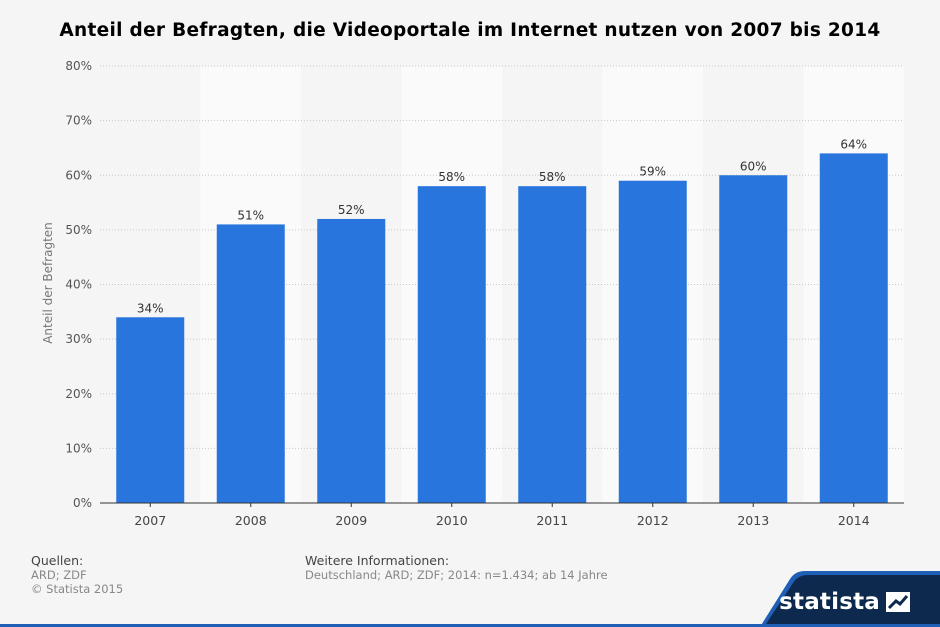 The width and height of the screenshot is (940, 627). Describe the element at coordinates (78, 121) in the screenshot. I see `y-tick-label: 70%` at that location.